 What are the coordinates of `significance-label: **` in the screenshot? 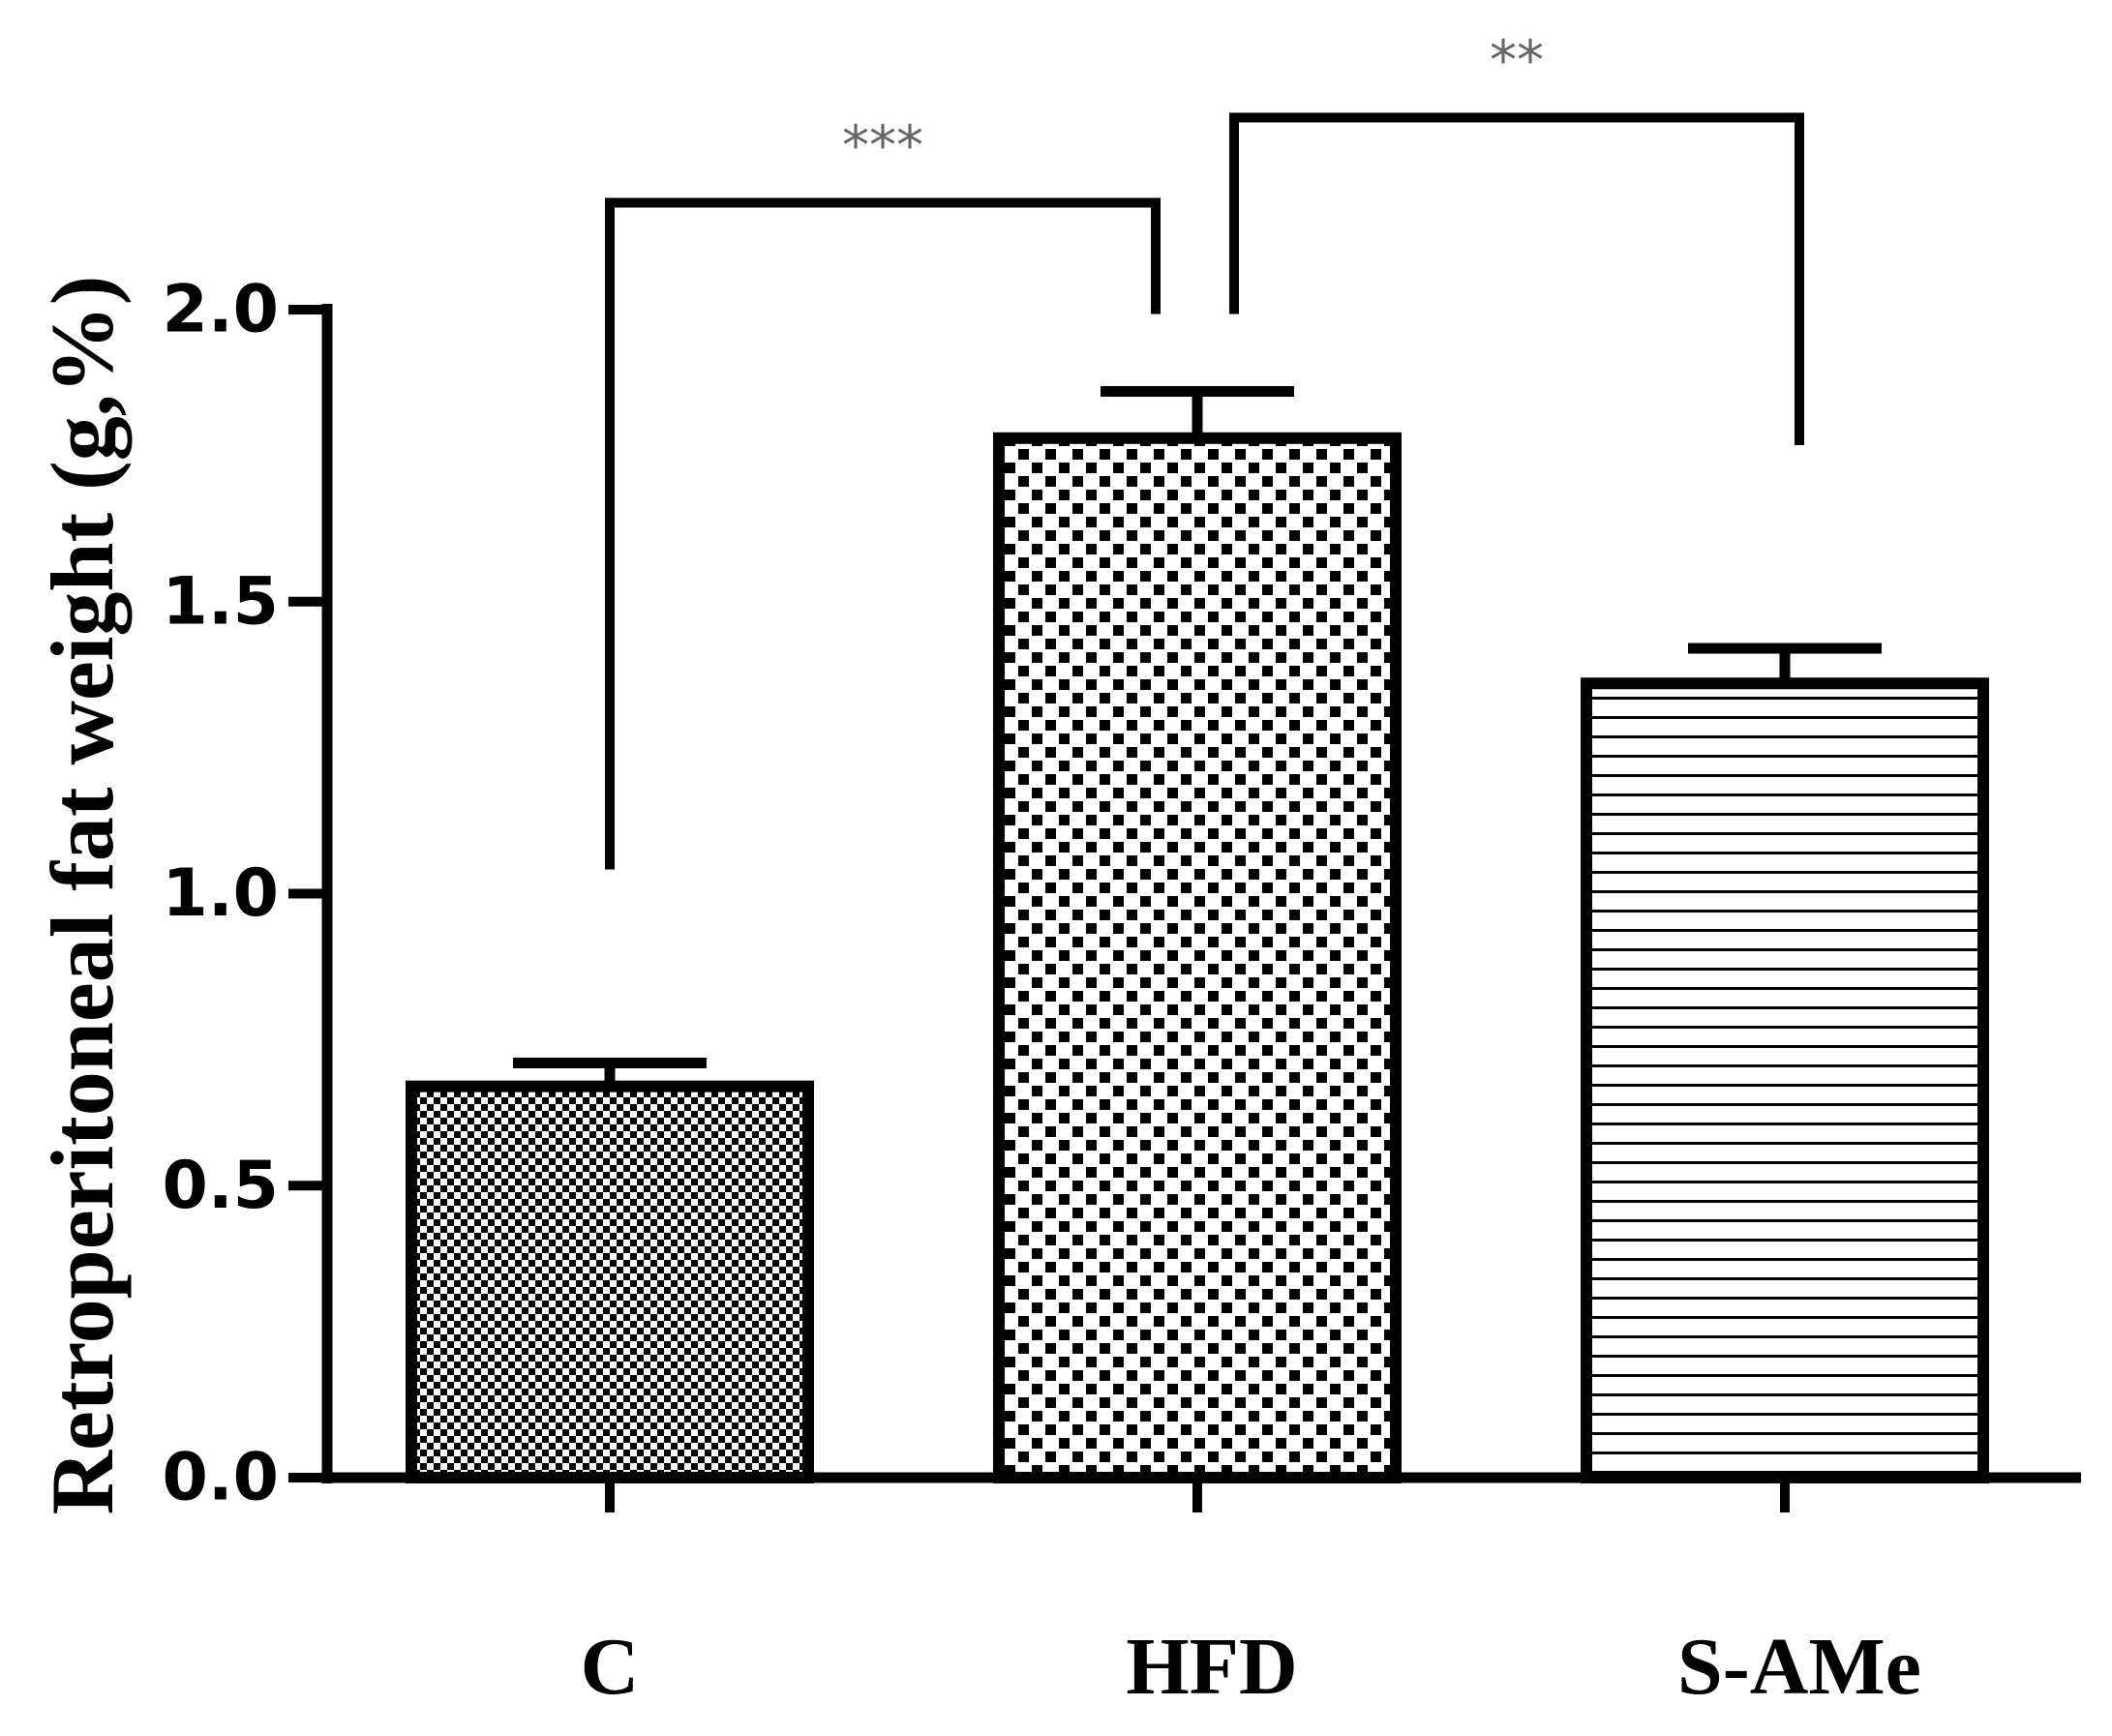 It's located at (1517, 60).